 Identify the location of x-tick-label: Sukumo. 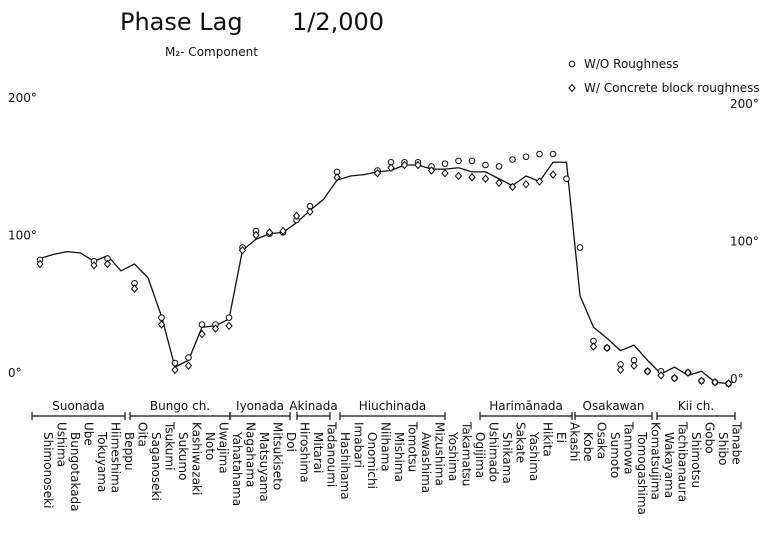
(183, 456).